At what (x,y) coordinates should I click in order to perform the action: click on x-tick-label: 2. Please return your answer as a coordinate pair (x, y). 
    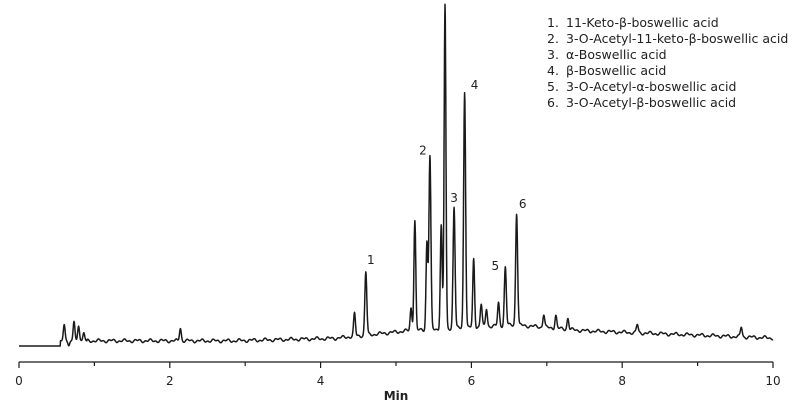
    Looking at the image, I should click on (170, 381).